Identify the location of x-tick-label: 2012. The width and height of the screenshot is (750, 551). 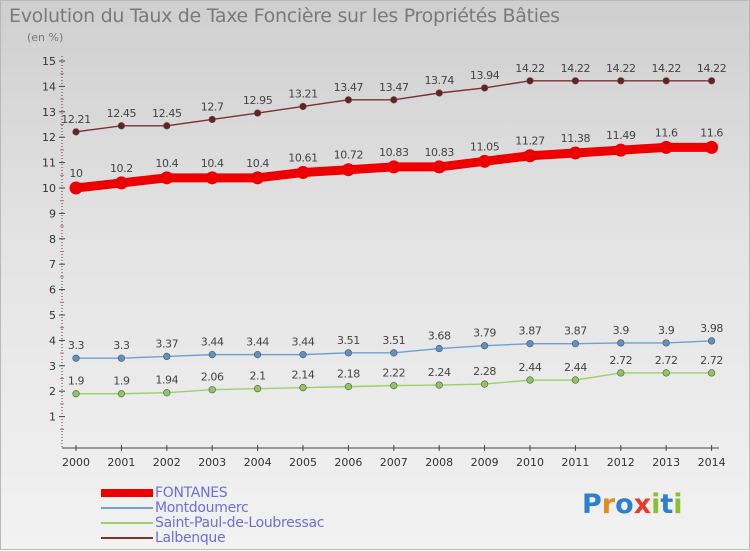
(621, 462).